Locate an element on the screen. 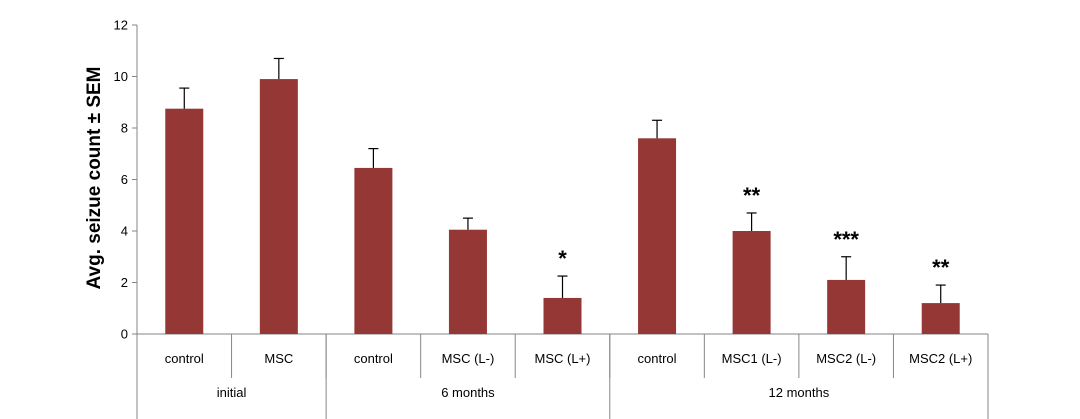 The height and width of the screenshot is (419, 1080). y-tick-label: 0 is located at coordinates (124, 334).